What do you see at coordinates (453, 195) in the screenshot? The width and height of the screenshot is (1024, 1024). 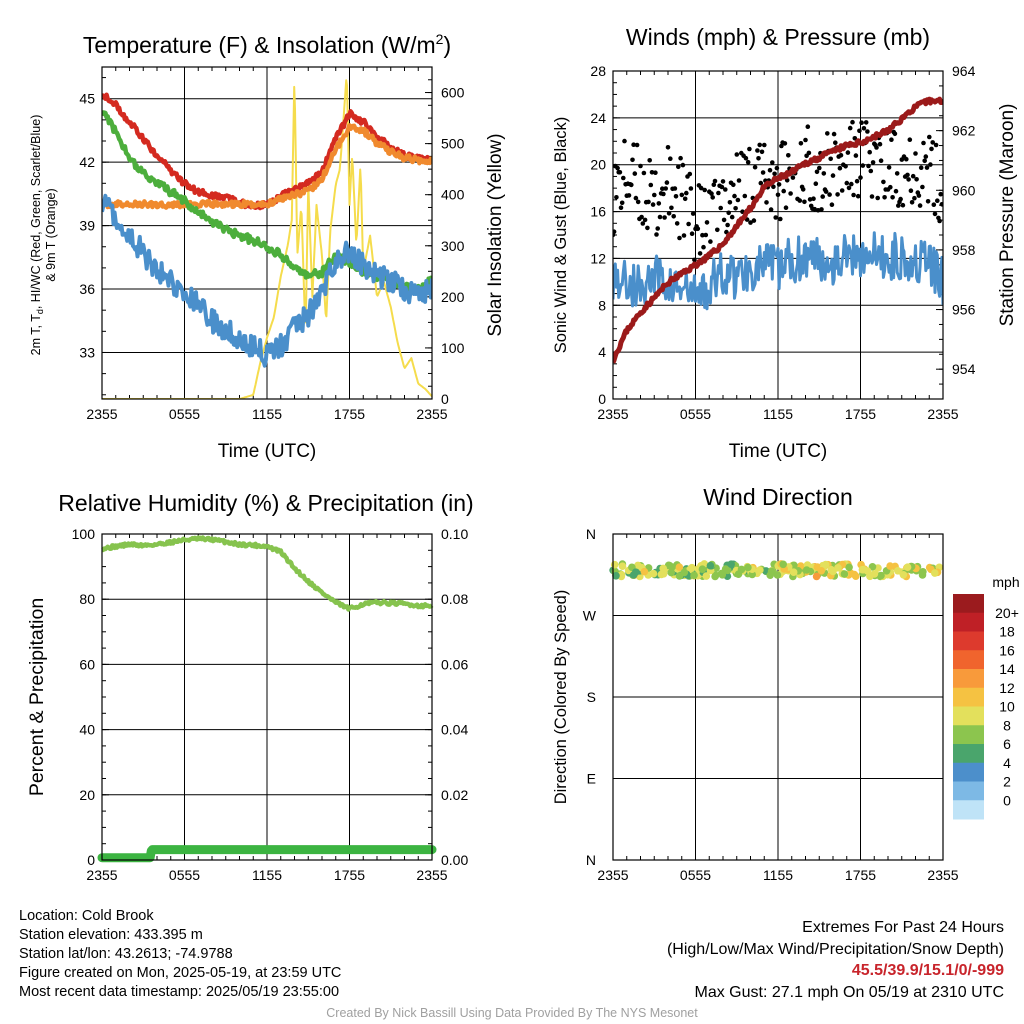 I see `y-tick-label: 400` at bounding box center [453, 195].